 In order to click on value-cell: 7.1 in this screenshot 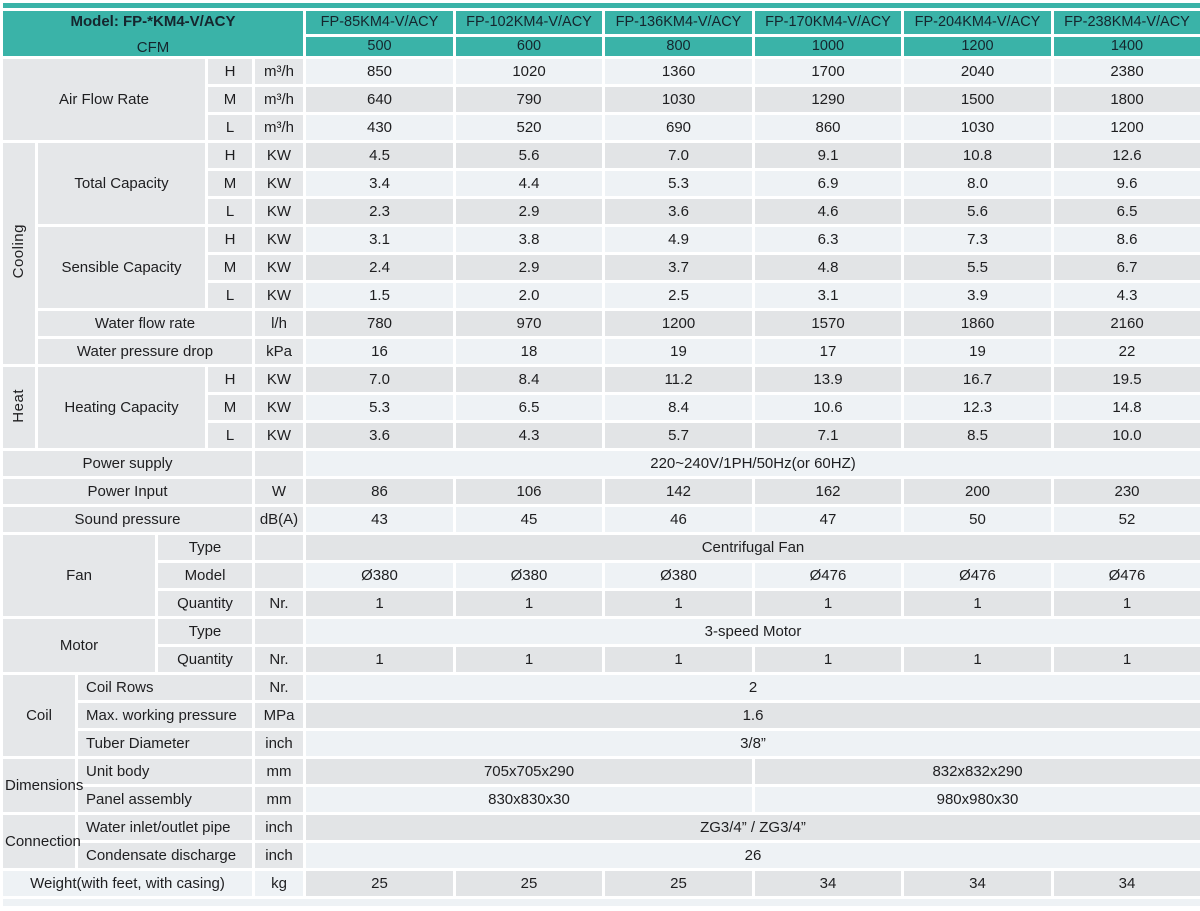, I will do `click(828, 435)`.